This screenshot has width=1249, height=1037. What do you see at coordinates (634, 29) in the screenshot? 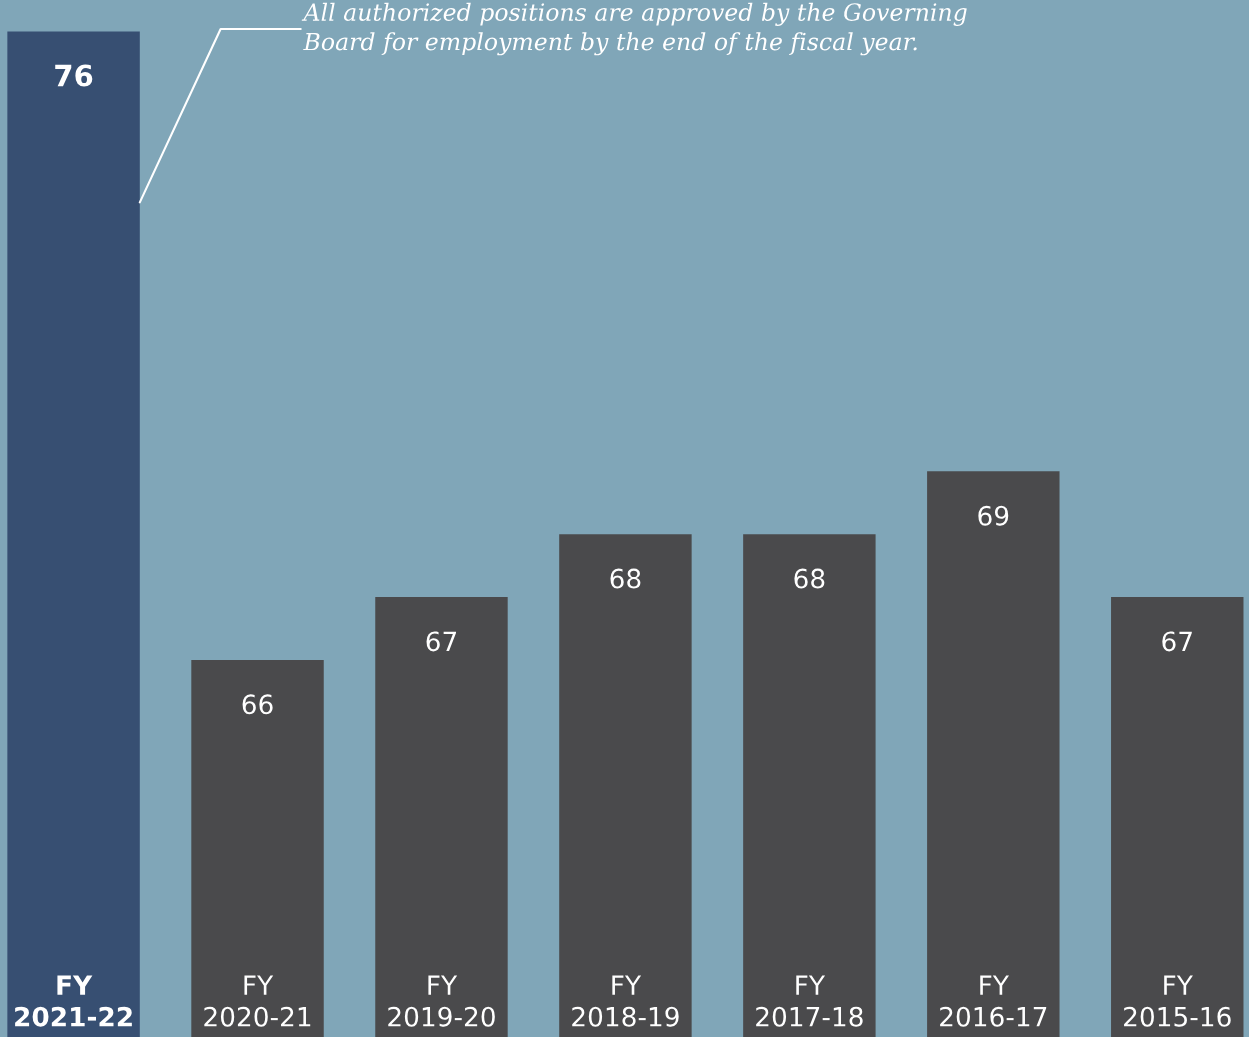
I see `annotation: All authorized positions are approved by the Governing Board for employment by the end of the fiscal year.` at bounding box center [634, 29].